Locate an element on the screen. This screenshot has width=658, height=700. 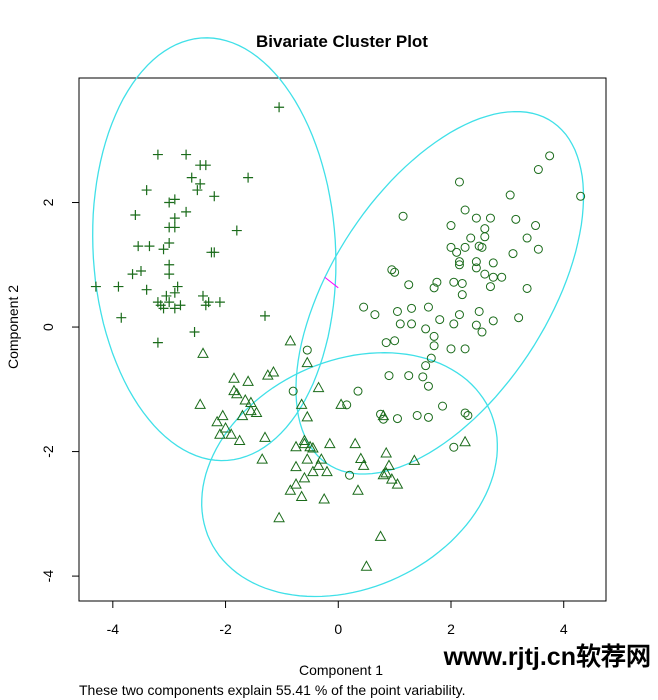
y-tick-label: 0 is located at coordinates (48, 327).